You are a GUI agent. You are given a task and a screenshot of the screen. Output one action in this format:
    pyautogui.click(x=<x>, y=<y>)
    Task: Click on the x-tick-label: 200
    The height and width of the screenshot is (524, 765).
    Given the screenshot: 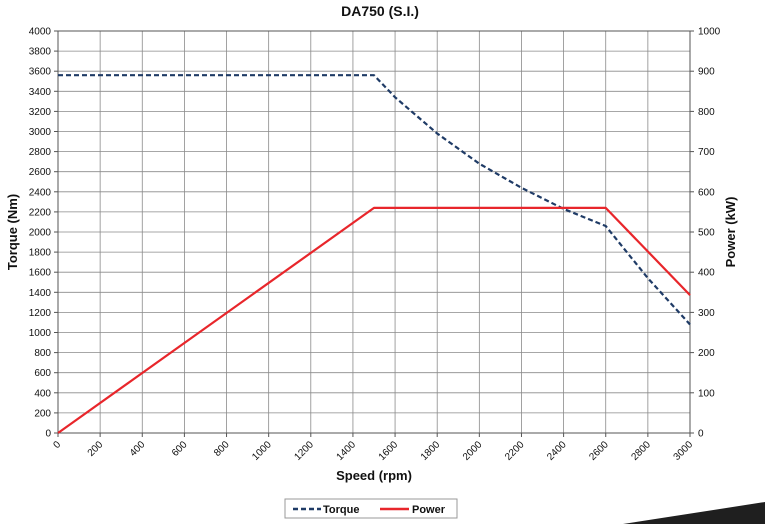 What is the action you would take?
    pyautogui.click(x=96, y=449)
    